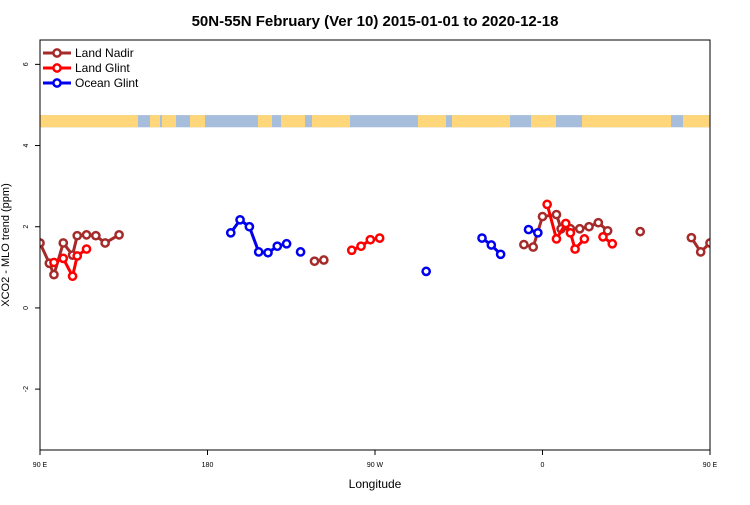 Image resolution: width=750 pixels, height=505 pixels. What do you see at coordinates (208, 465) in the screenshot?
I see `x-tick-label: 180` at bounding box center [208, 465].